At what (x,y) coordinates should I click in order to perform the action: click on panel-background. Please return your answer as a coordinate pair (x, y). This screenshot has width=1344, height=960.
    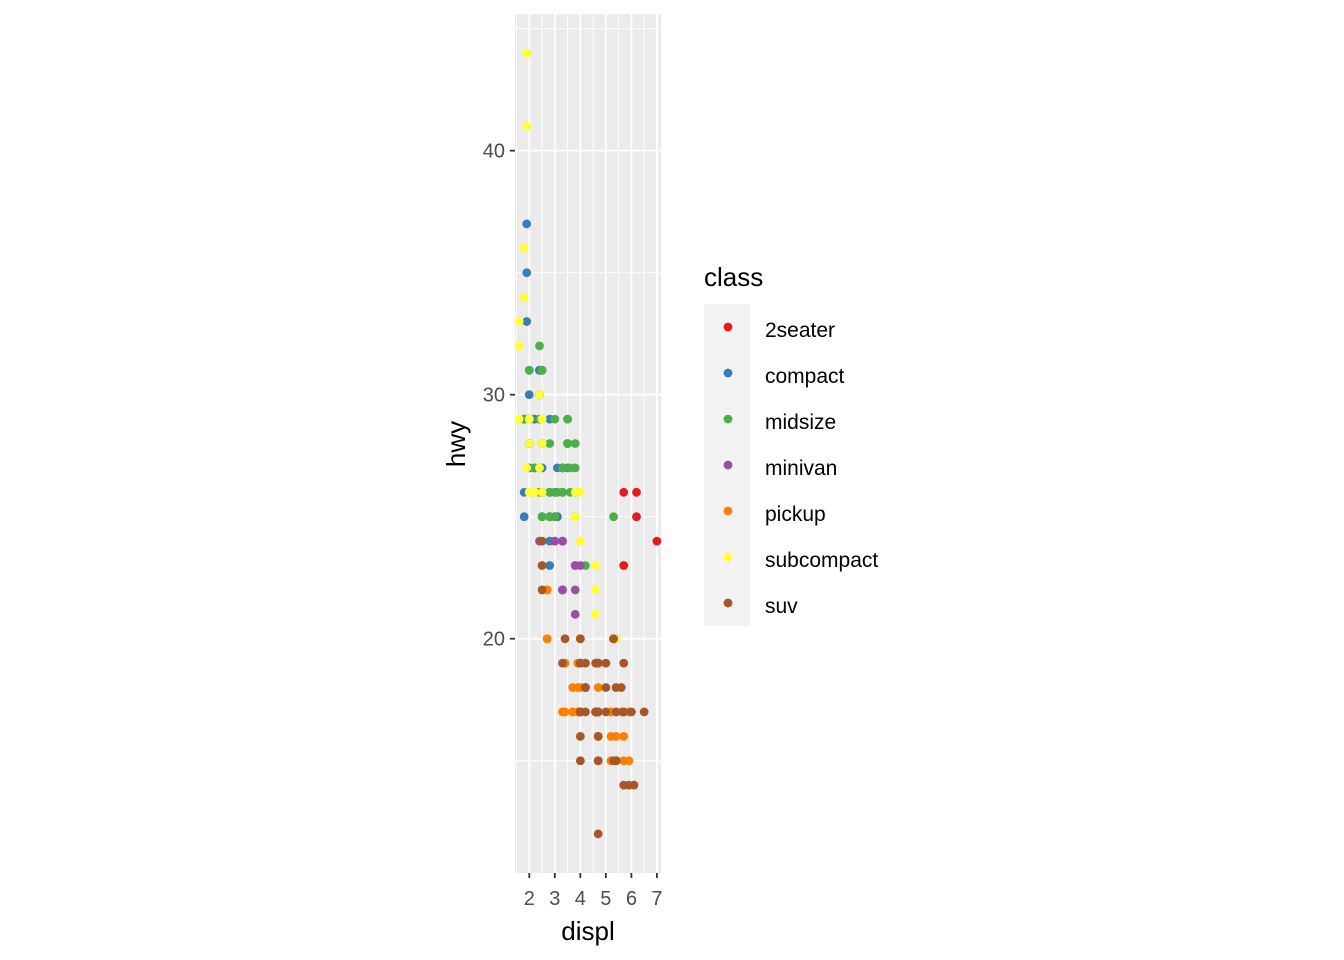
    Looking at the image, I should click on (588, 443).